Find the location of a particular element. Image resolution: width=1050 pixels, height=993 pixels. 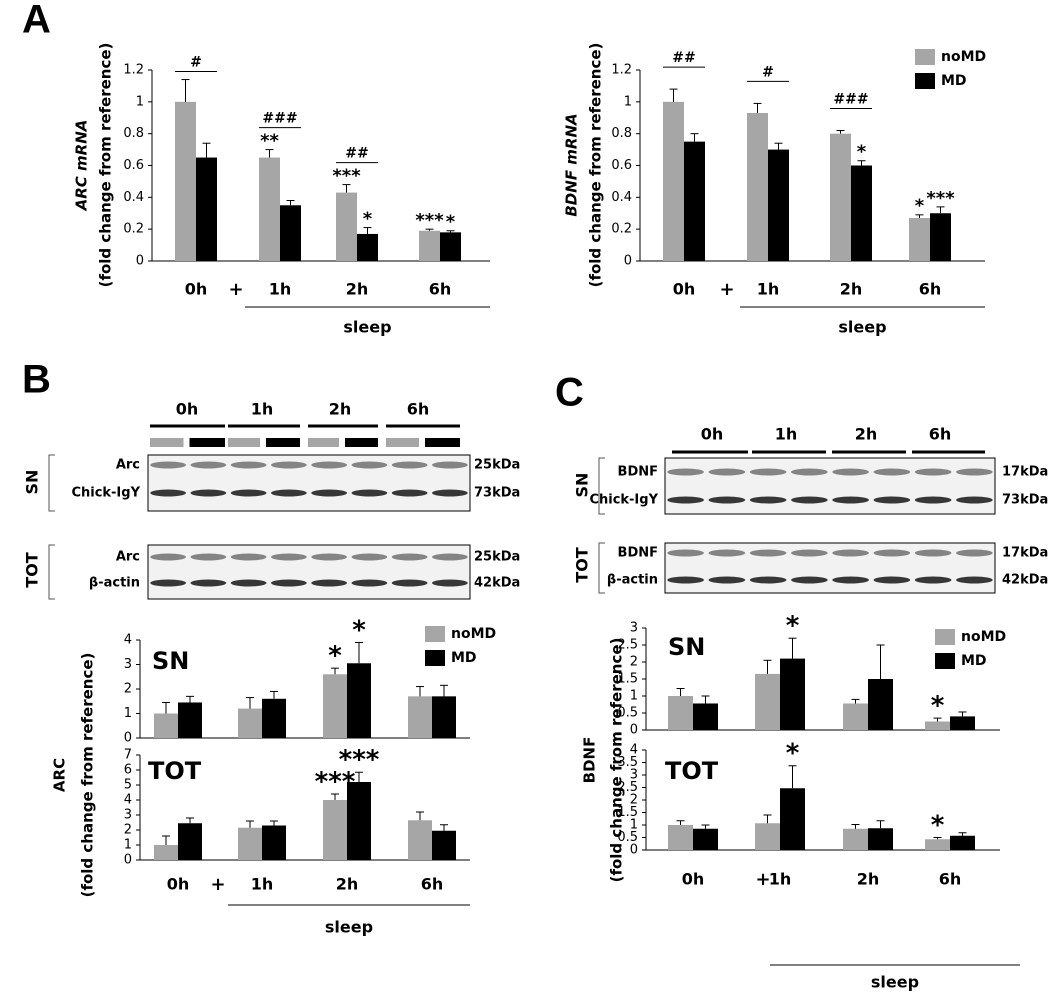

protein-label: Arc is located at coordinates (128, 557).